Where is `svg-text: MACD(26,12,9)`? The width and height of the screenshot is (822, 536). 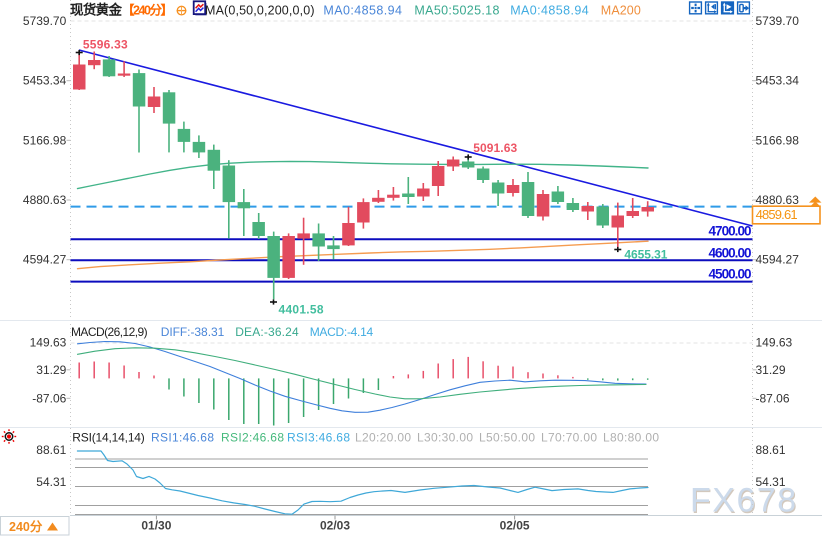
svg-text: MACD(26,12,9) is located at coordinates (109, 332).